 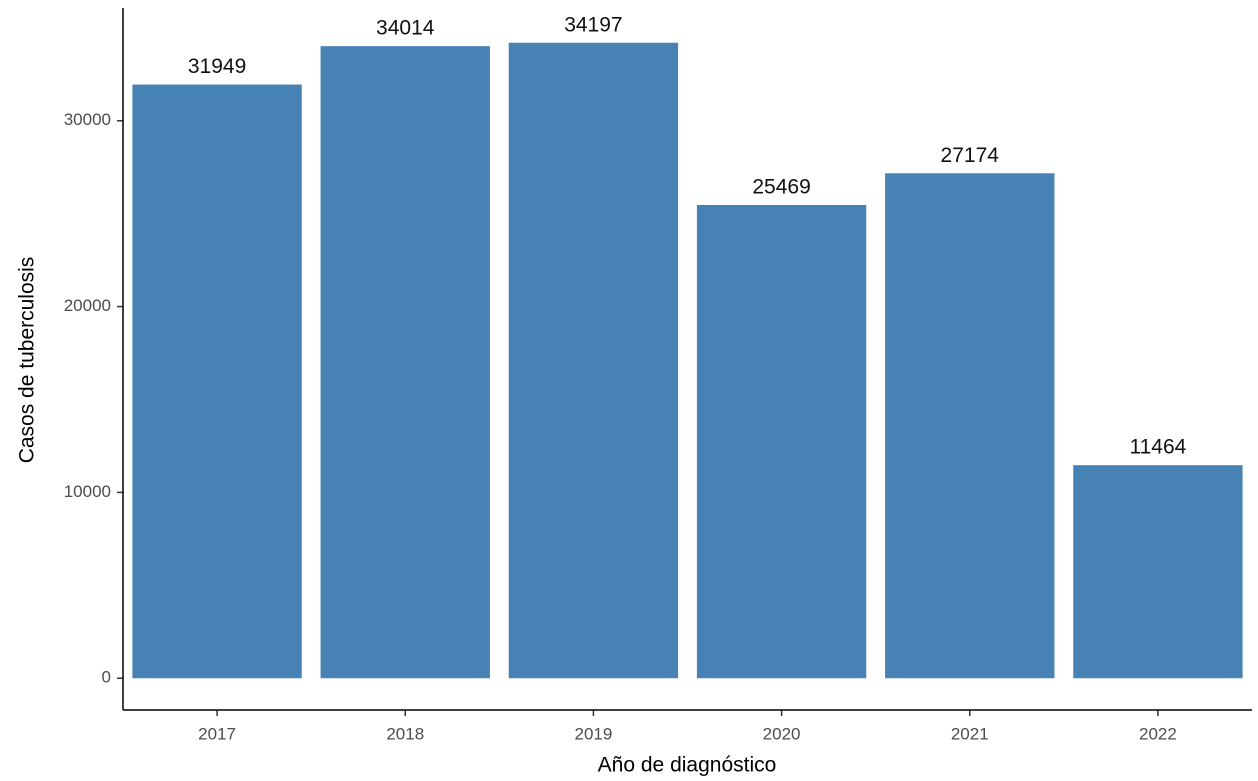 What do you see at coordinates (1157, 447) in the screenshot?
I see `data-label: 11464` at bounding box center [1157, 447].